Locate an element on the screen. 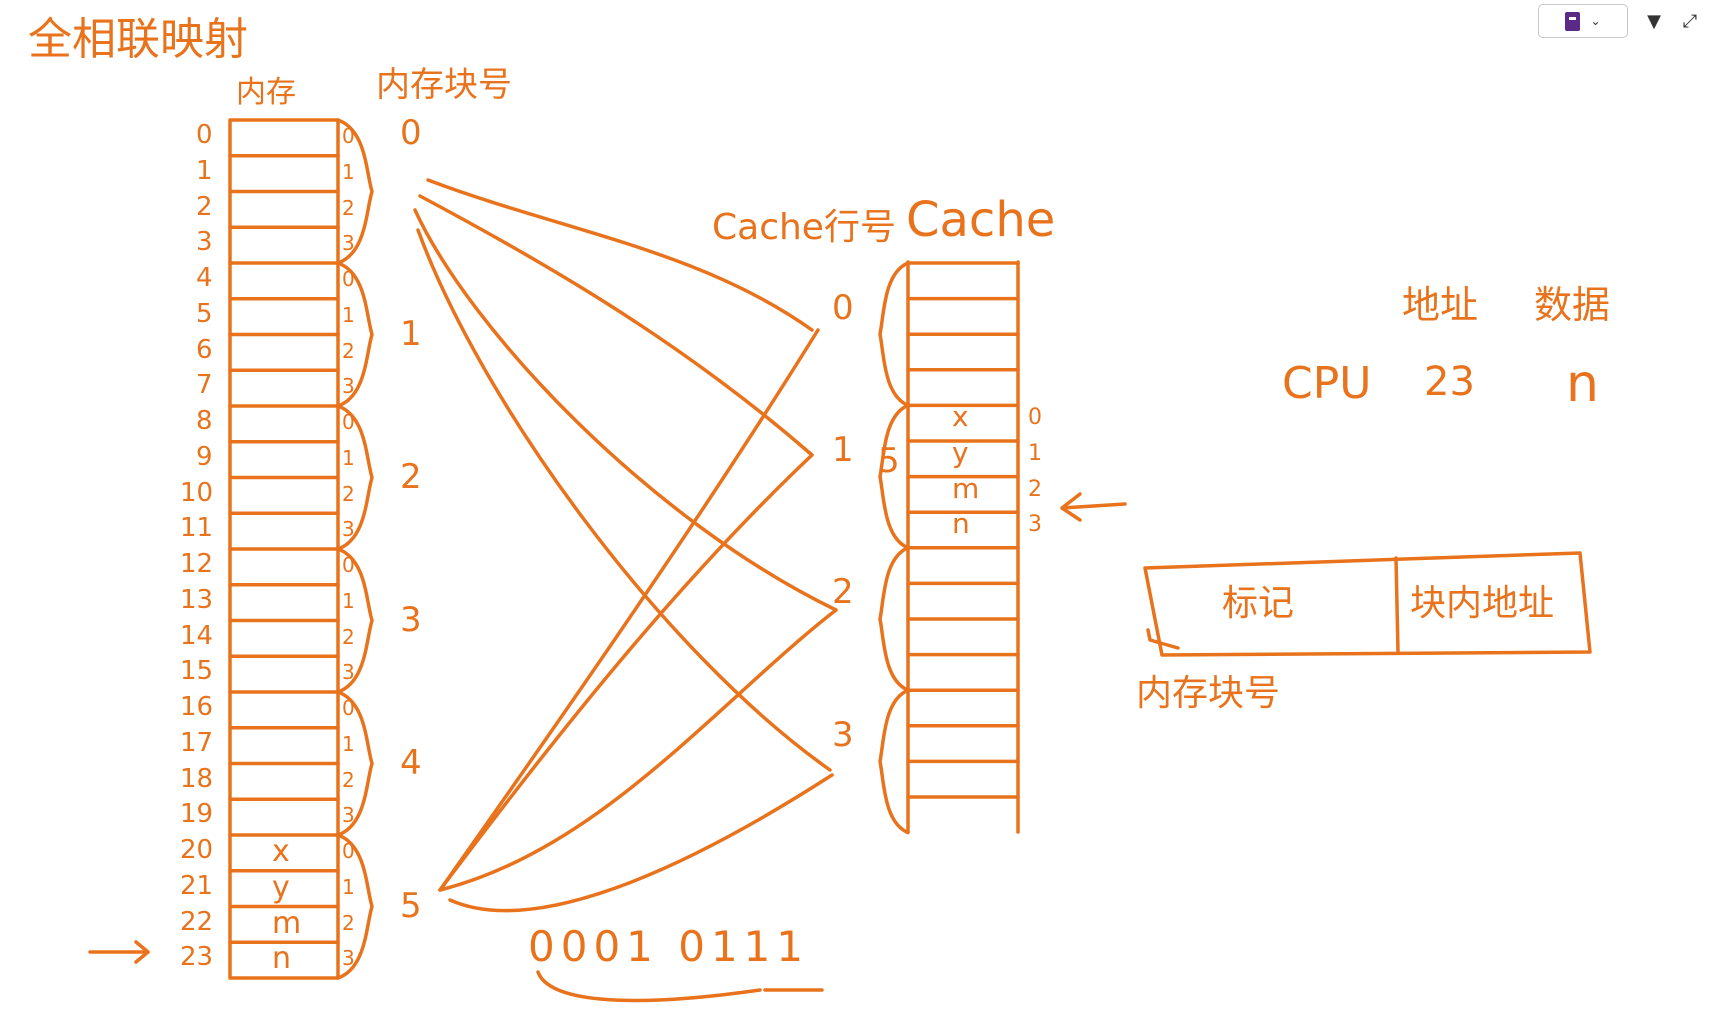 The width and height of the screenshot is (1731, 1036). cache-row-dividers is located at coordinates (963, 547).